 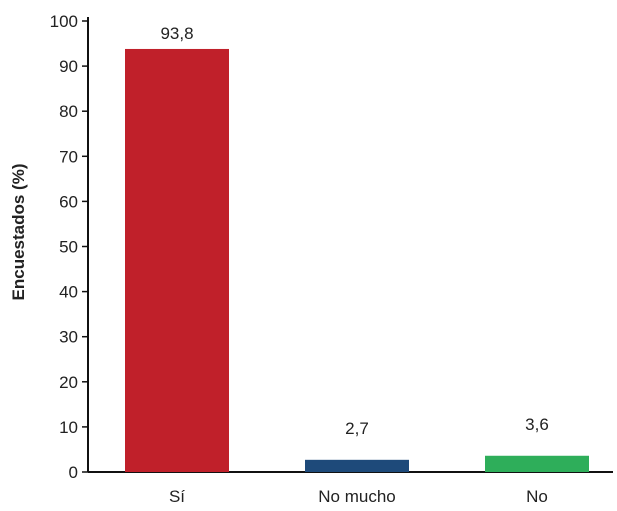 What do you see at coordinates (64, 21) in the screenshot?
I see `y-tick-label: 100` at bounding box center [64, 21].